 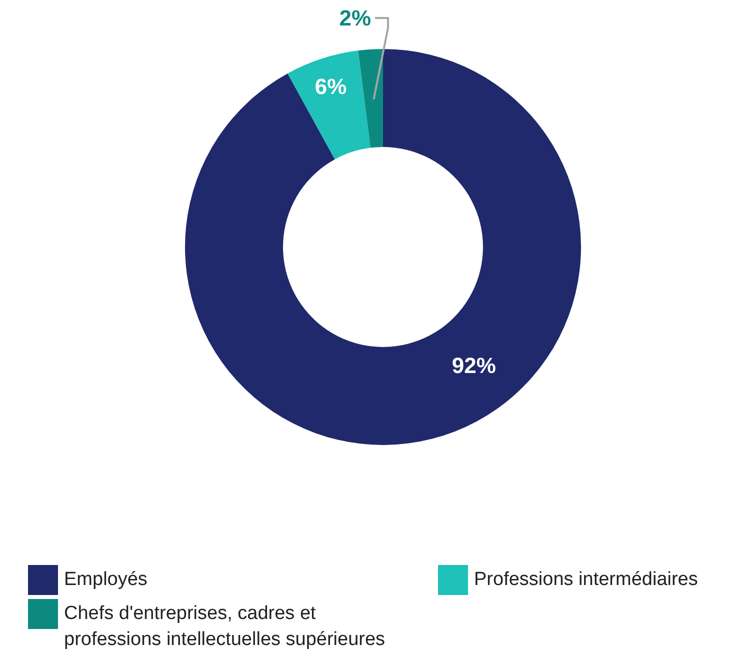 What do you see at coordinates (225, 626) in the screenshot?
I see `legend-label: Chefs d'entreprises, cadres et professions intellectuelles supérieures` at bounding box center [225, 626].